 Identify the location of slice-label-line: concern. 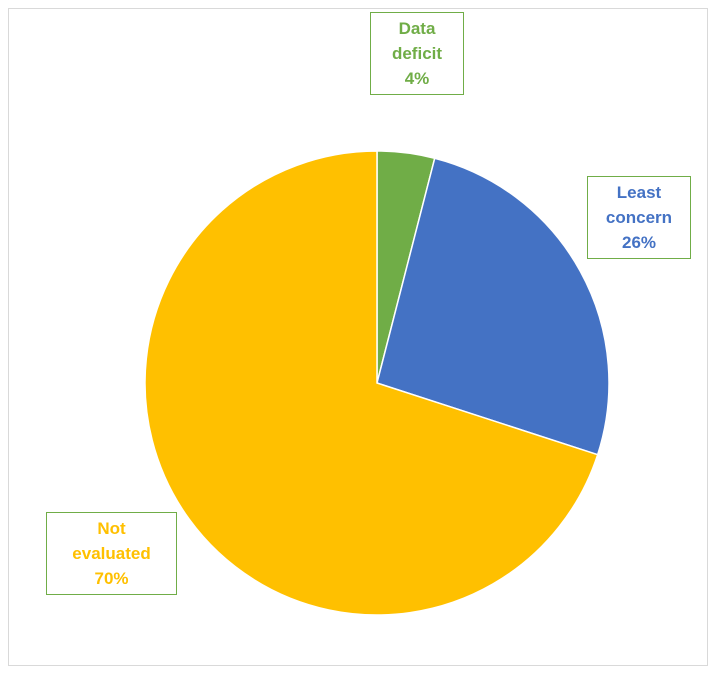
(639, 217).